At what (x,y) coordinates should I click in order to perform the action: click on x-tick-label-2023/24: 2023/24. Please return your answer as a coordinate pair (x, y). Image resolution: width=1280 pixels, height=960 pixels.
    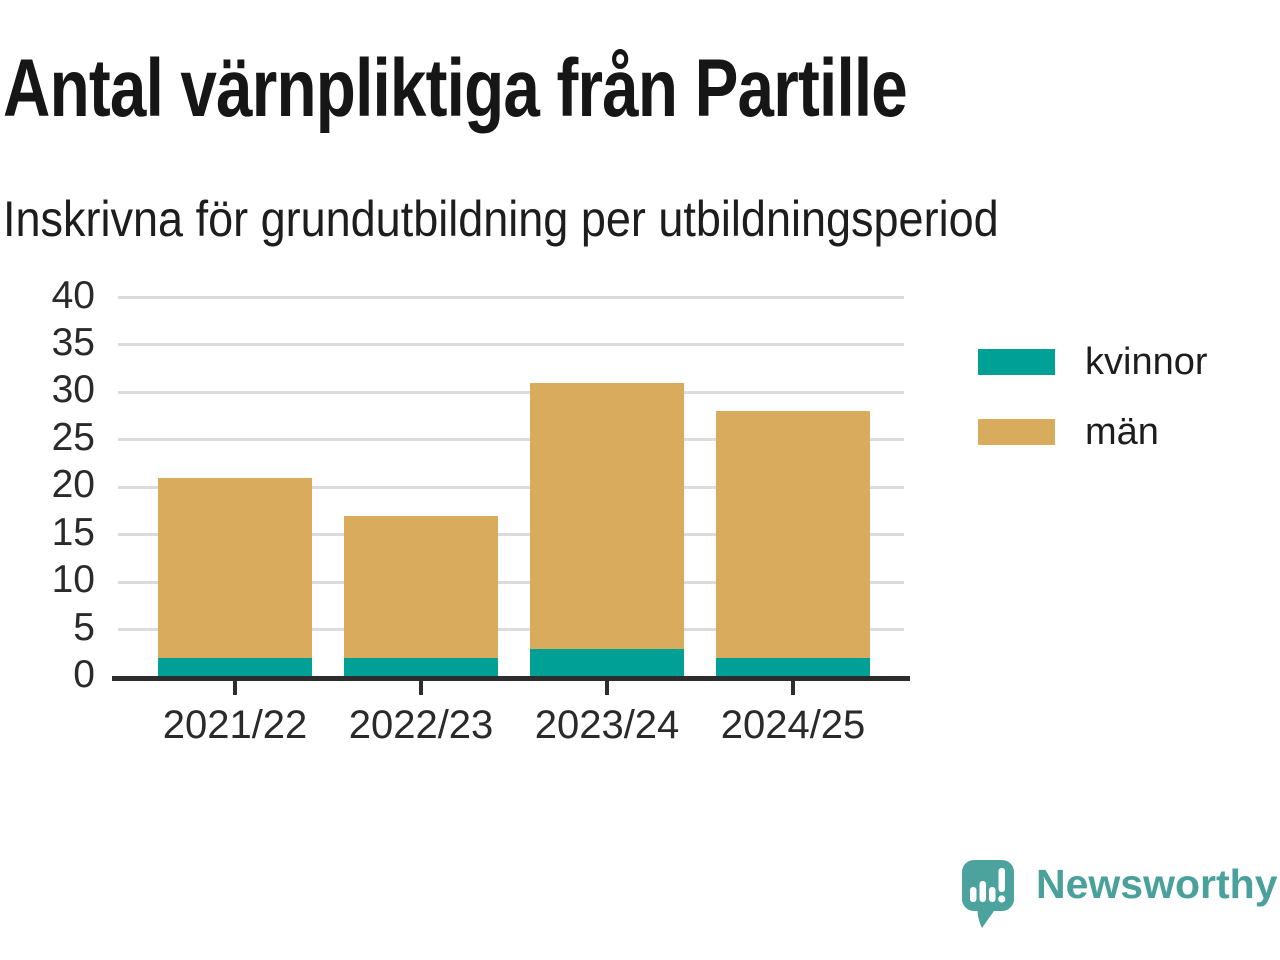
    Looking at the image, I should click on (607, 725).